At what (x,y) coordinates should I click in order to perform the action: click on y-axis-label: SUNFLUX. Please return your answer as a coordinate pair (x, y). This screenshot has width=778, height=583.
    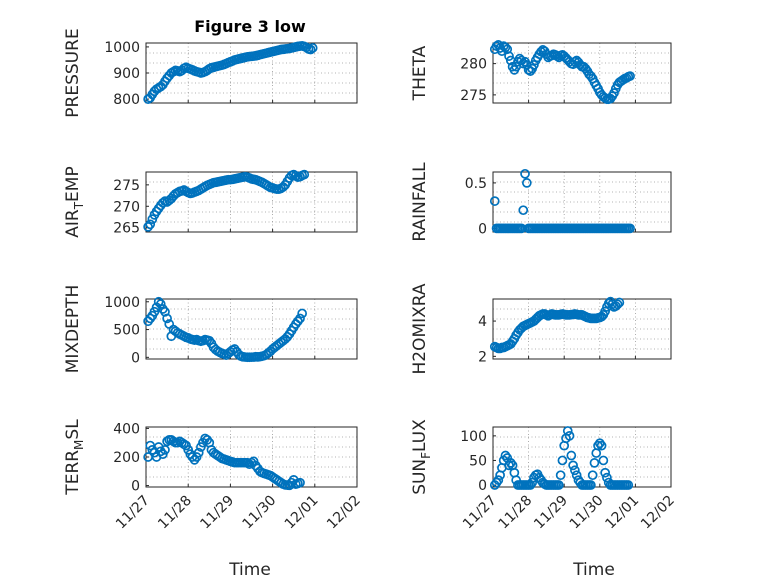
    Looking at the image, I should click on (421, 457).